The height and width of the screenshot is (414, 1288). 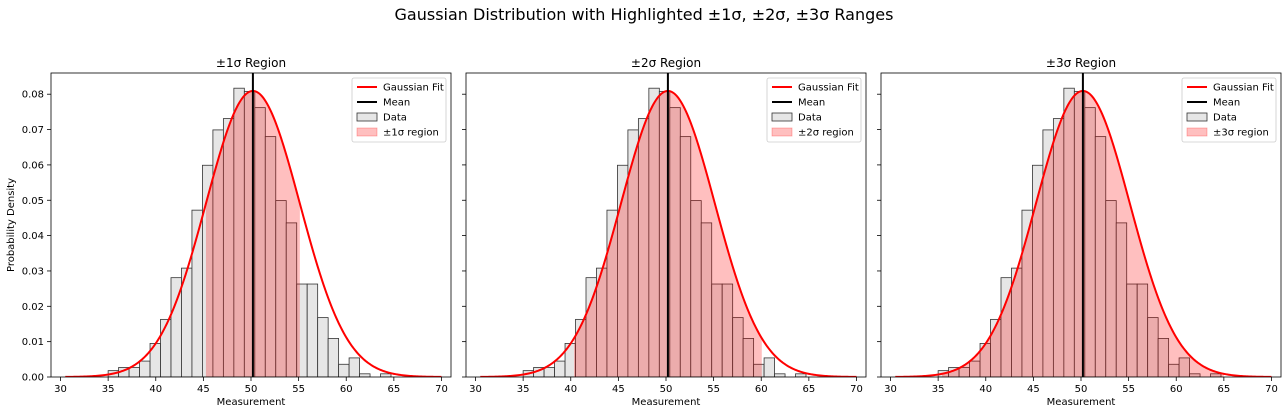 What do you see at coordinates (411, 133) in the screenshot?
I see `legend-label: ±1σ region` at bounding box center [411, 133].